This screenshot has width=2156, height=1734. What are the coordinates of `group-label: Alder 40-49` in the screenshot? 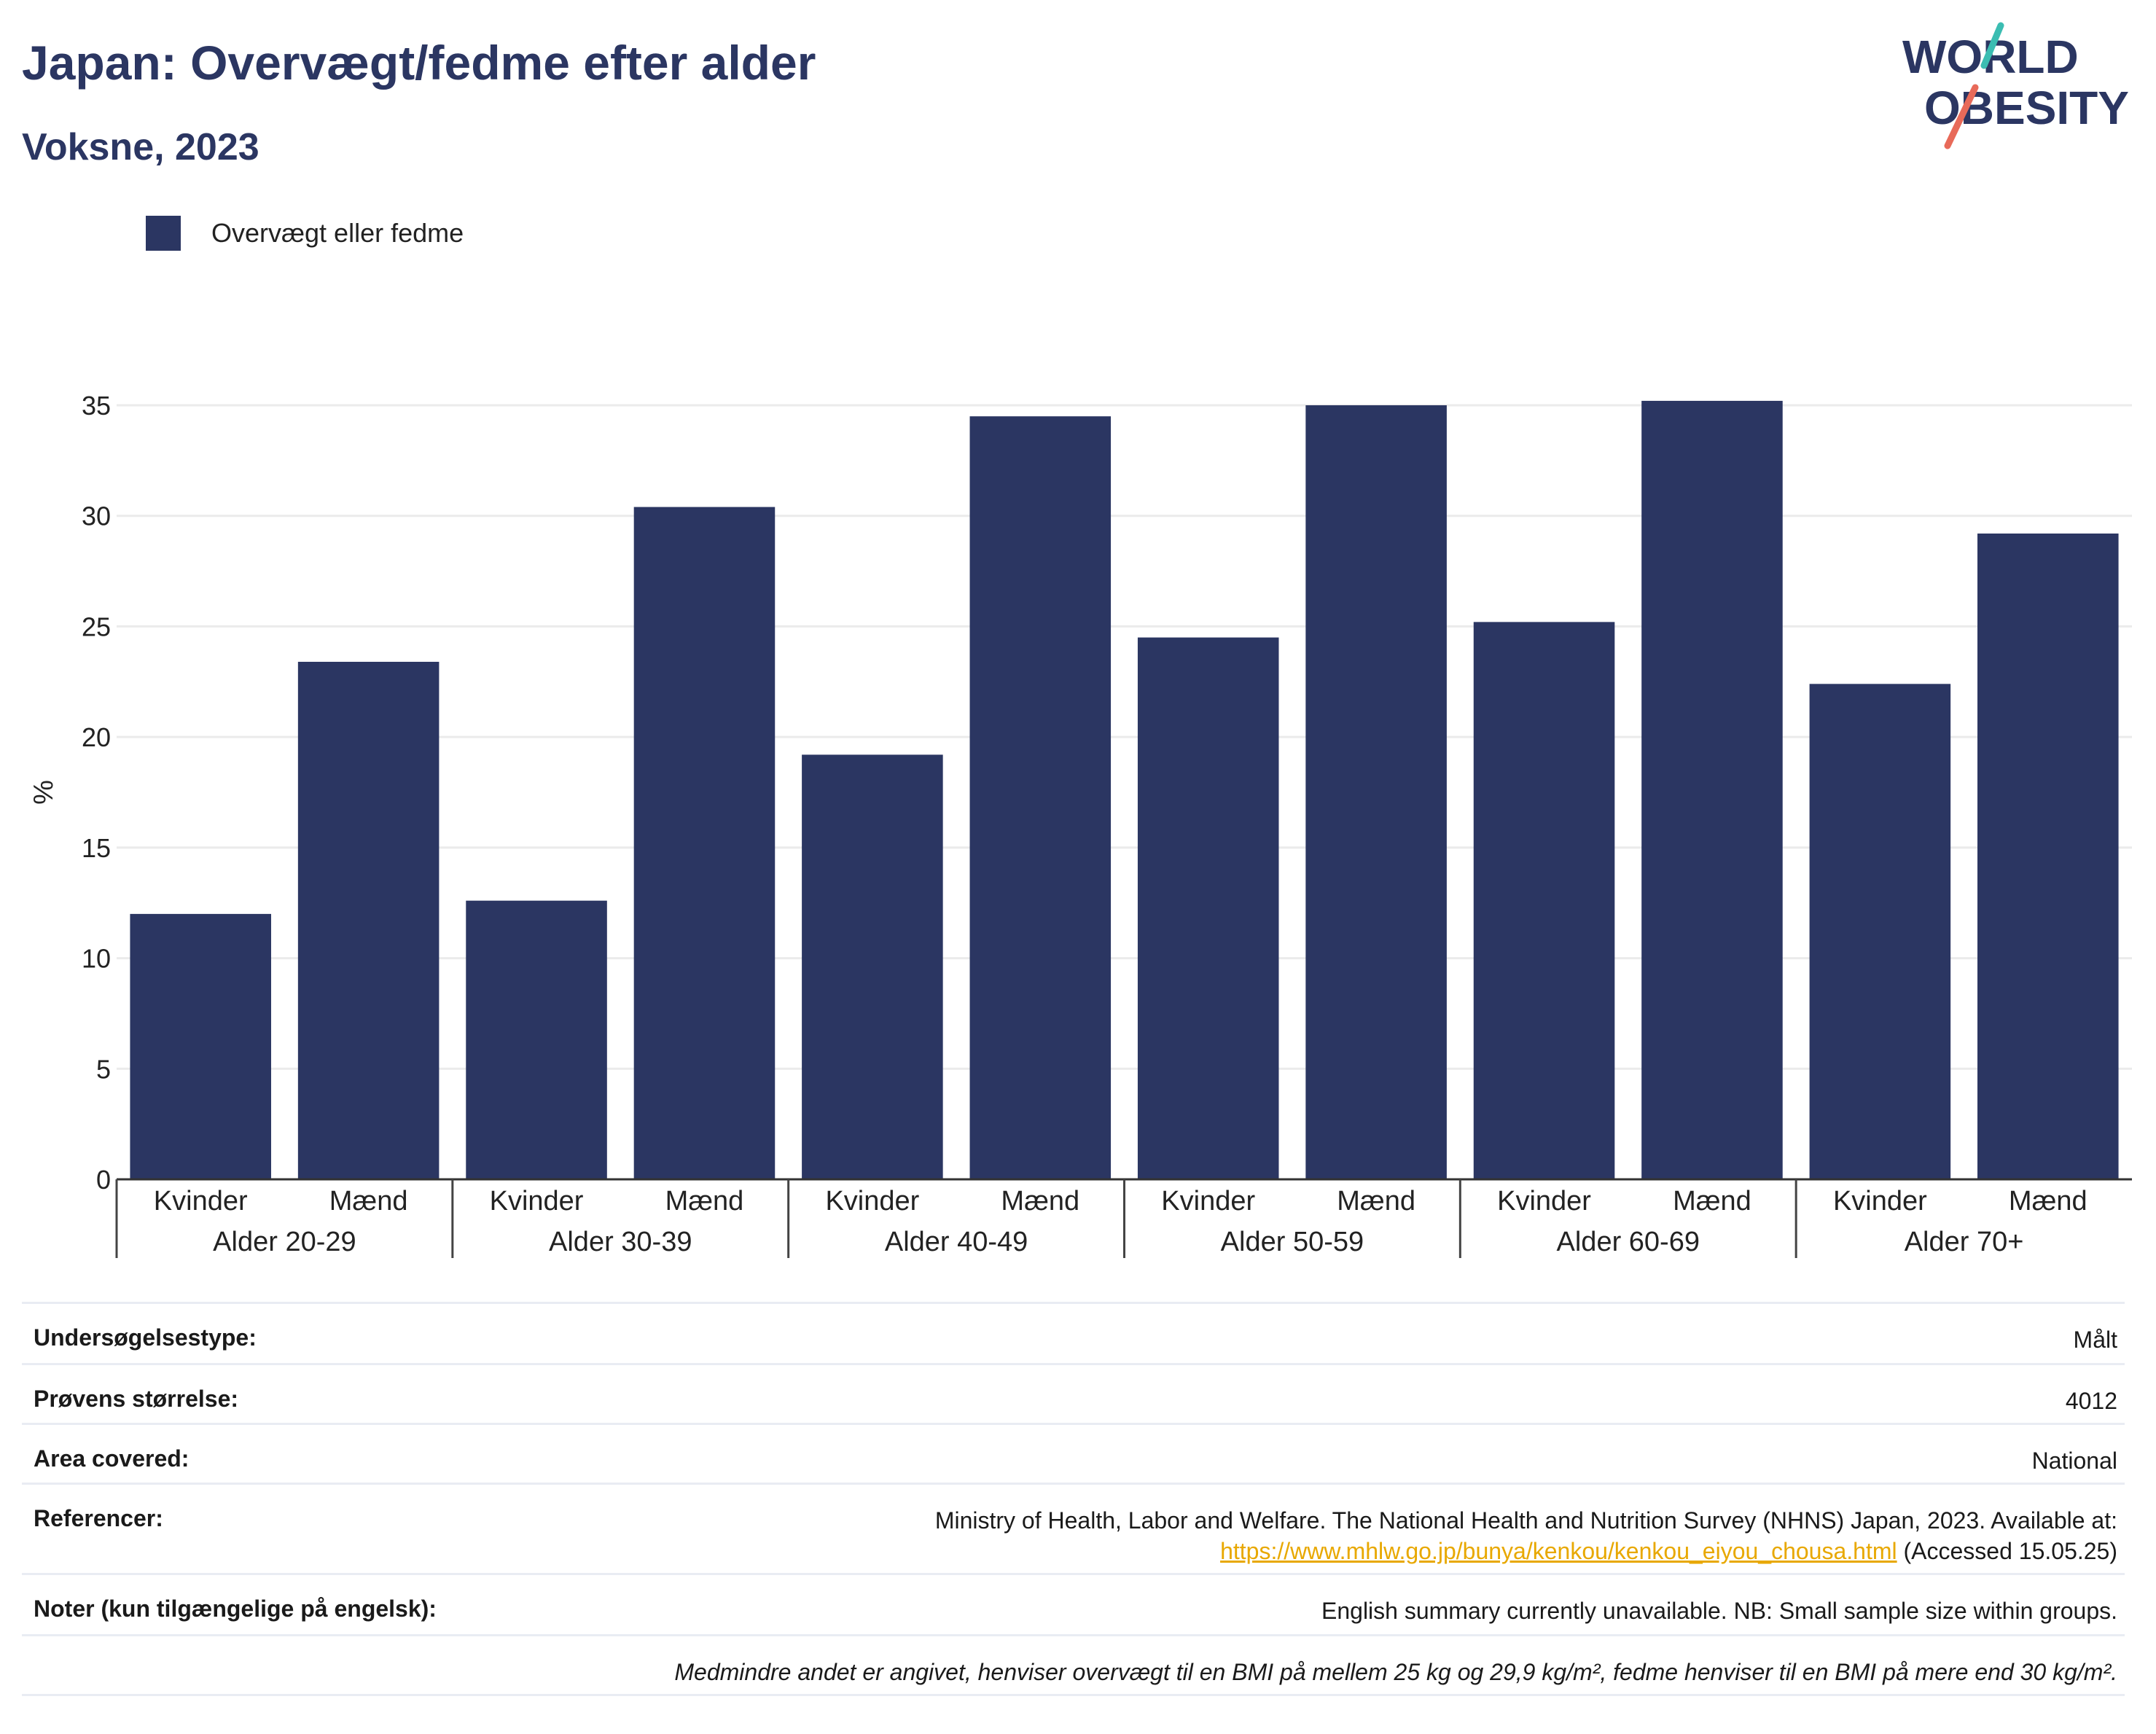 It's located at (957, 1242).